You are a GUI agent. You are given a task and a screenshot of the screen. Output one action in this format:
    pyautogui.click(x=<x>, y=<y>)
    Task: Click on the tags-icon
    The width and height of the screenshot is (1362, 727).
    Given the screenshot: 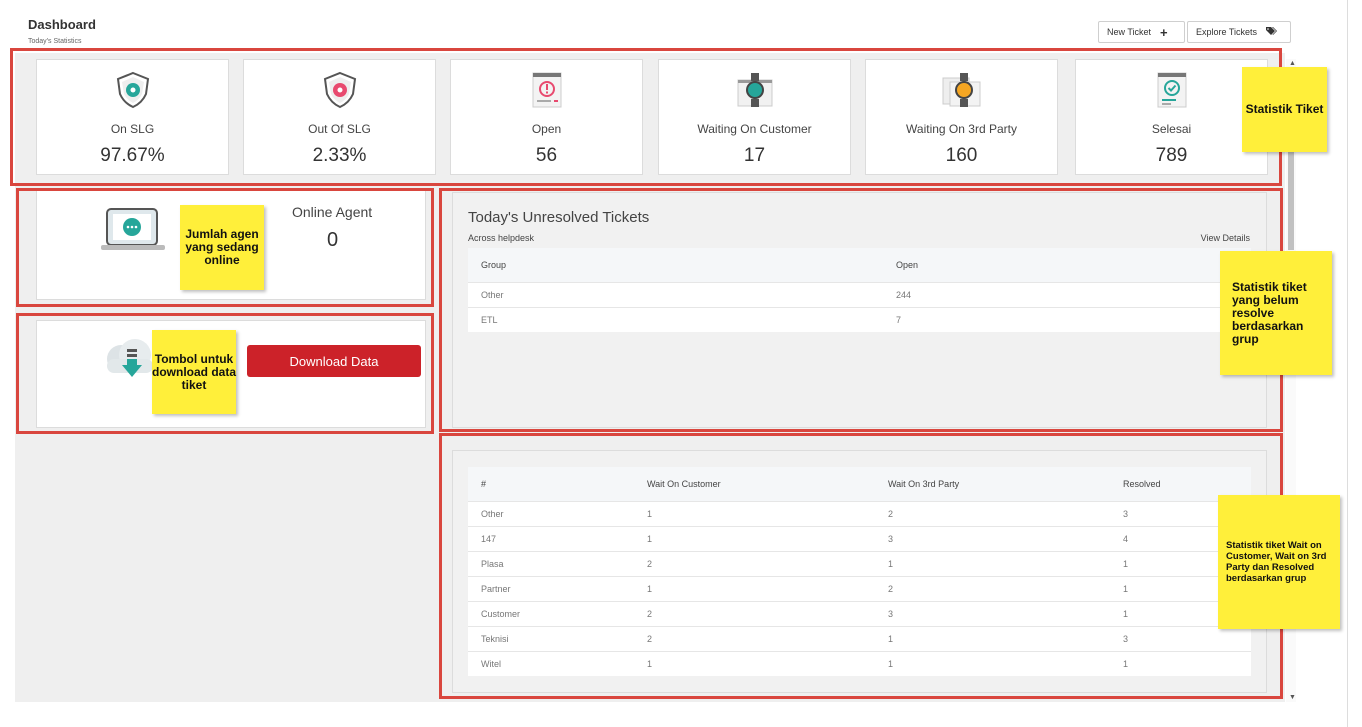 What is the action you would take?
    pyautogui.click(x=1272, y=32)
    